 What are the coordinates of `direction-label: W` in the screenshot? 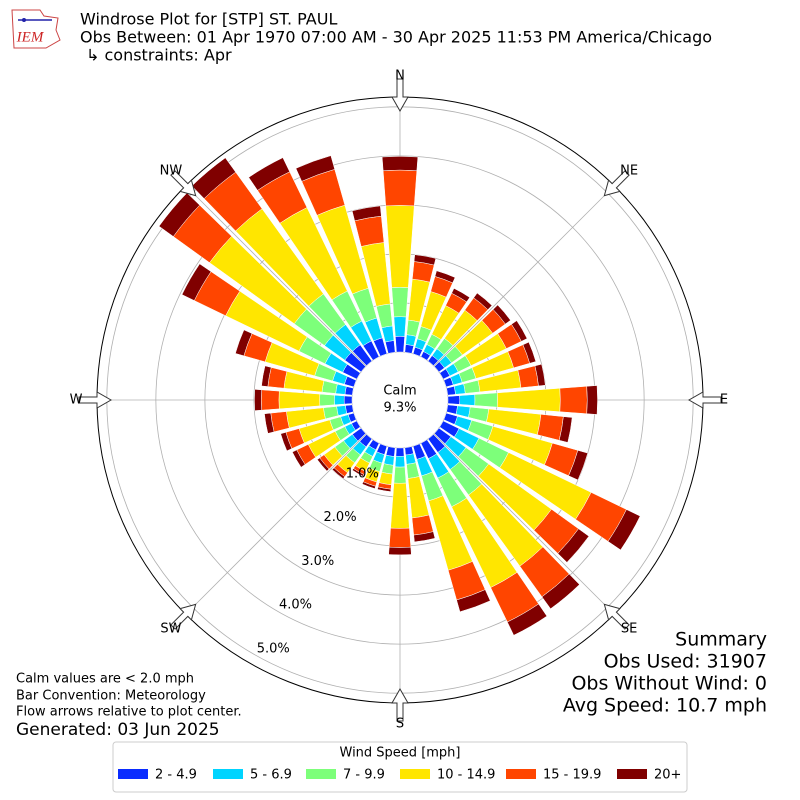 It's located at (76, 400).